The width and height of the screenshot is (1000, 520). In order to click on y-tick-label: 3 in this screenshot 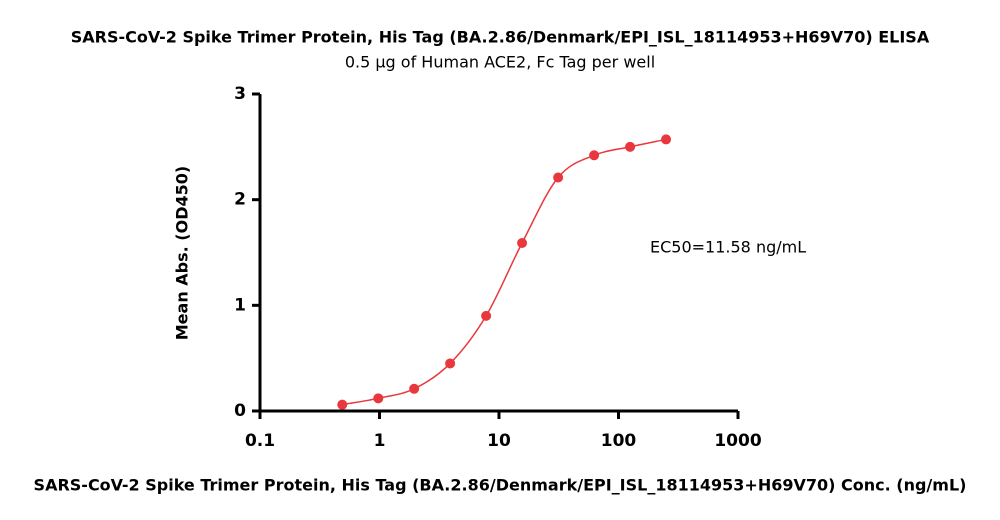, I will do `click(240, 94)`.